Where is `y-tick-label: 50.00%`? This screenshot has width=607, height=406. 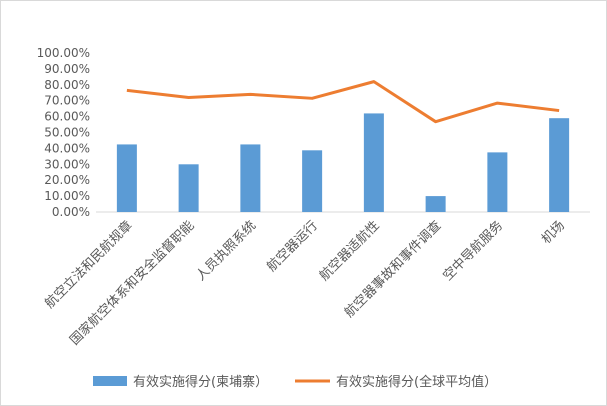 y-tick-label: 50.00% is located at coordinates (67, 133).